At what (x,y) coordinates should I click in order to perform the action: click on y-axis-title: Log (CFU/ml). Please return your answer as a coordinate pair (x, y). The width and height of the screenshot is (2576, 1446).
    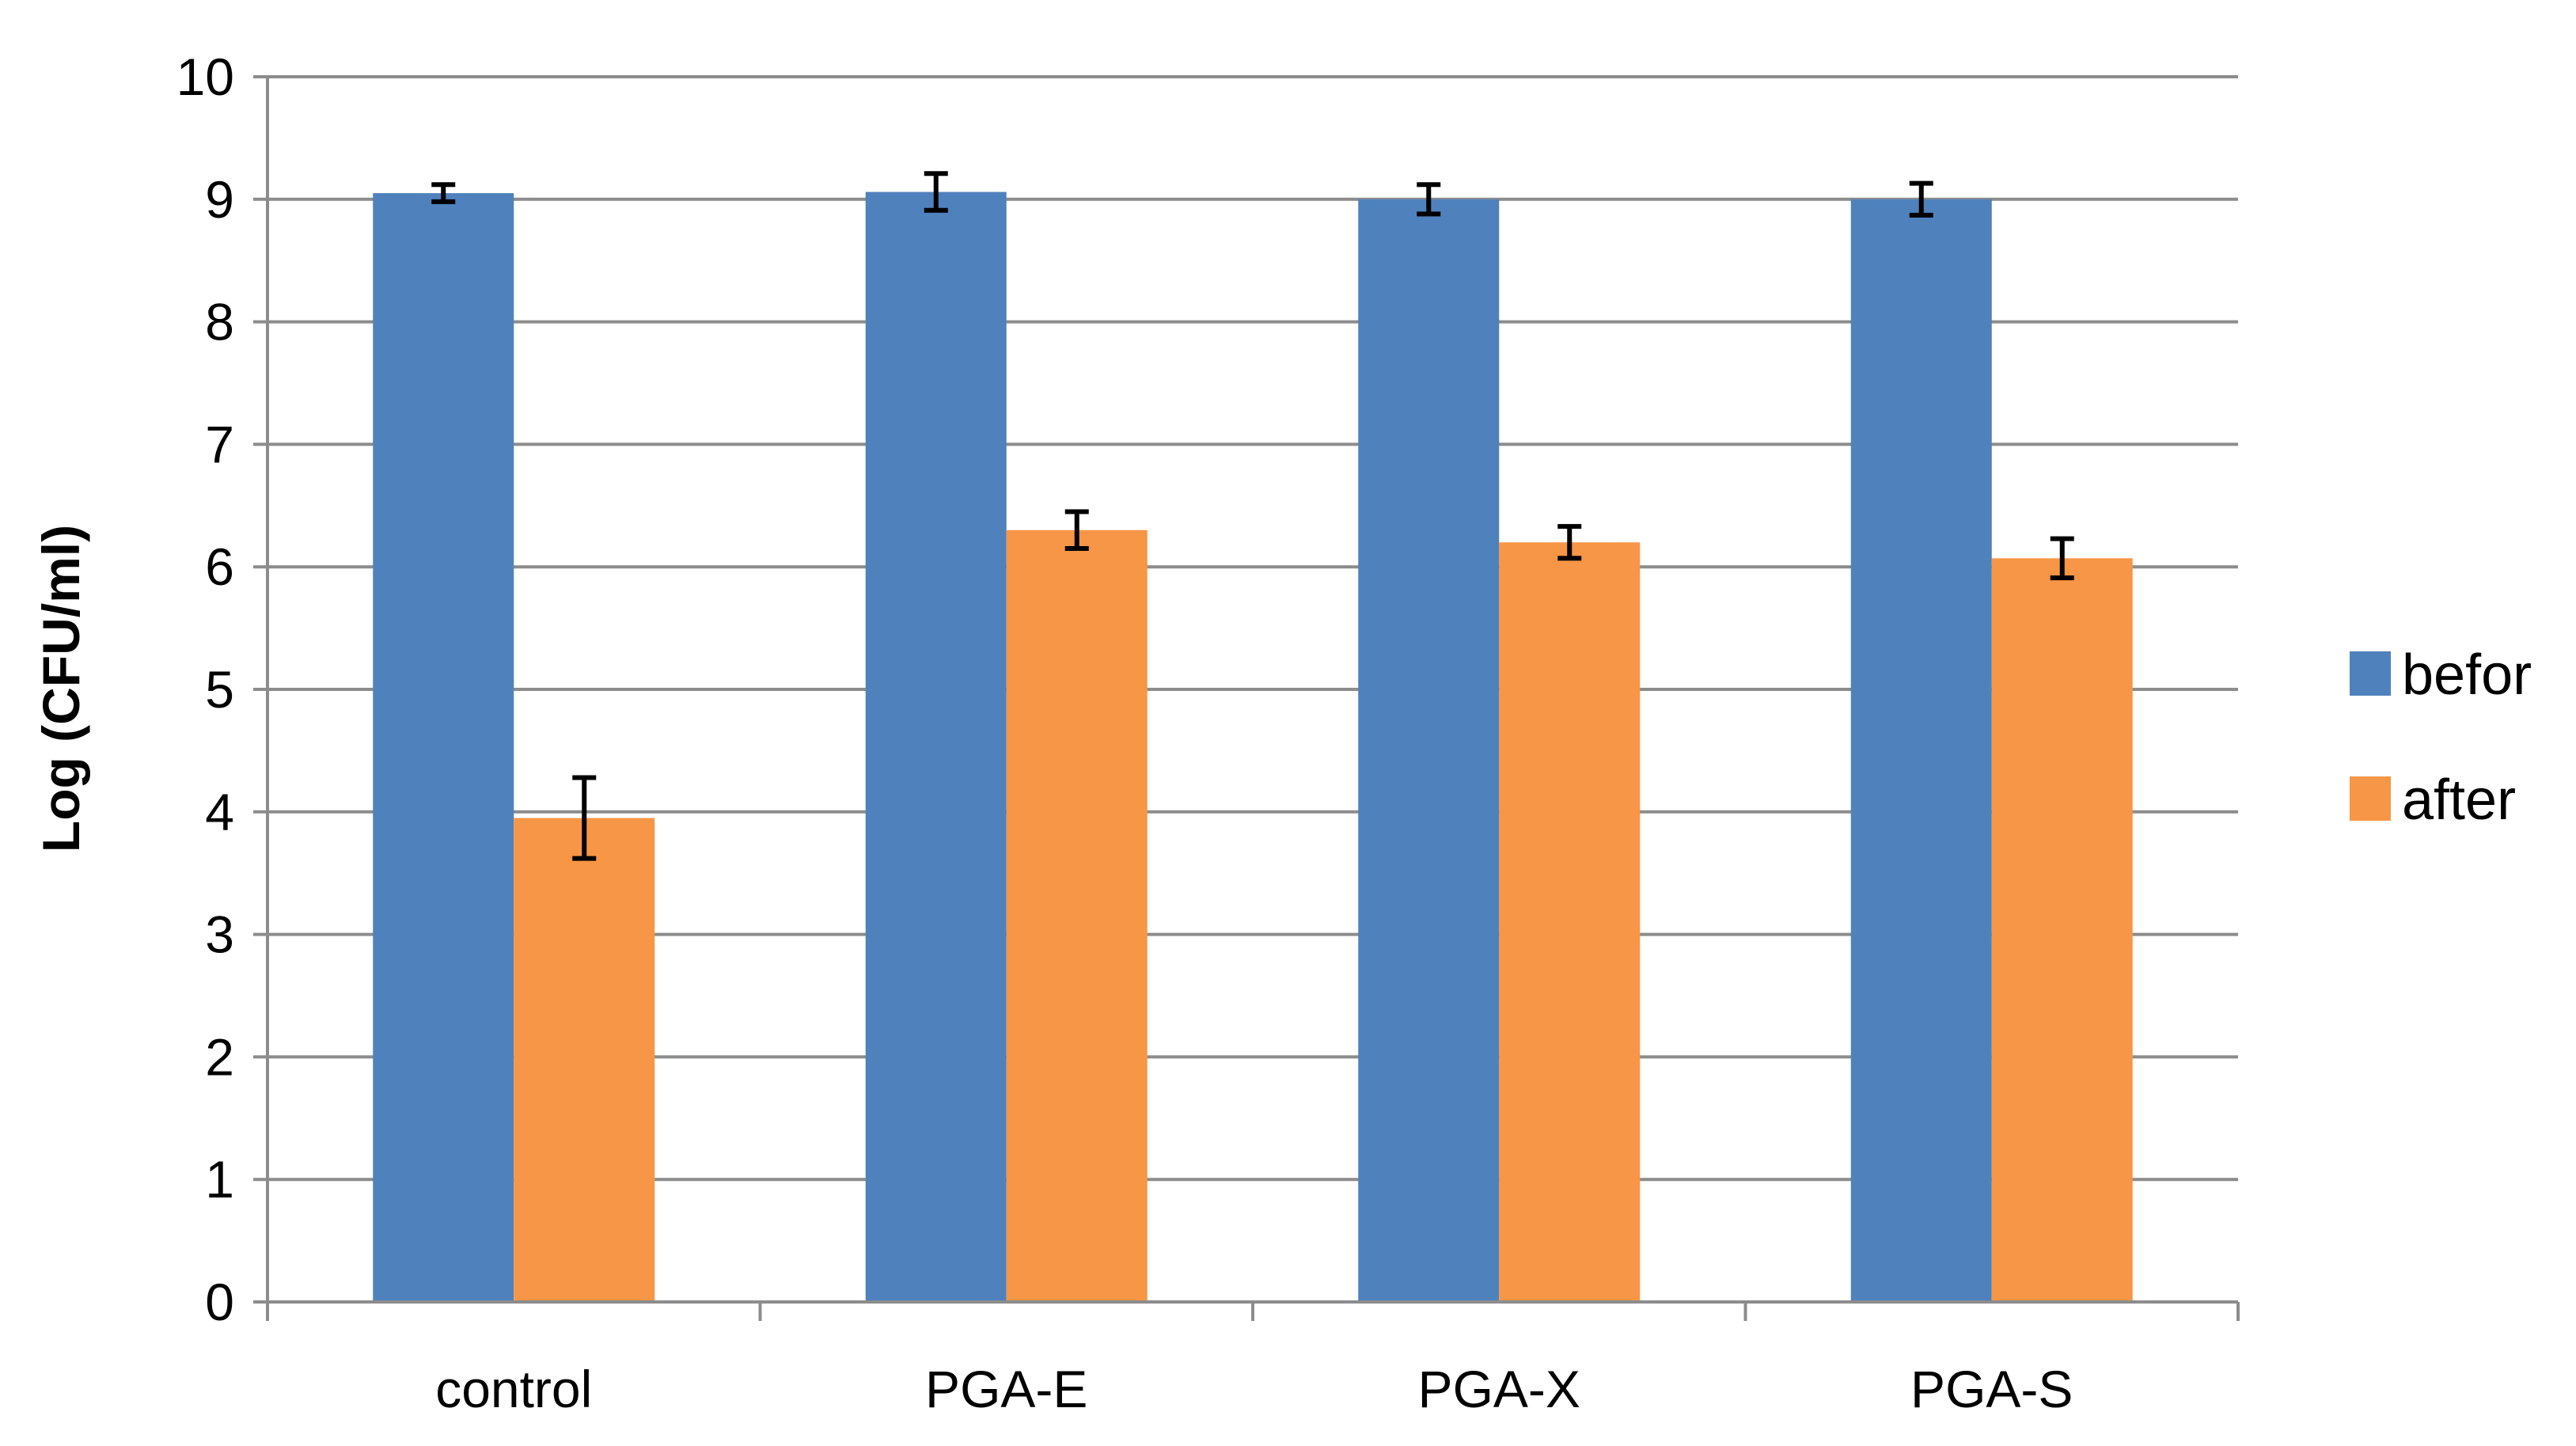
    Looking at the image, I should click on (61, 688).